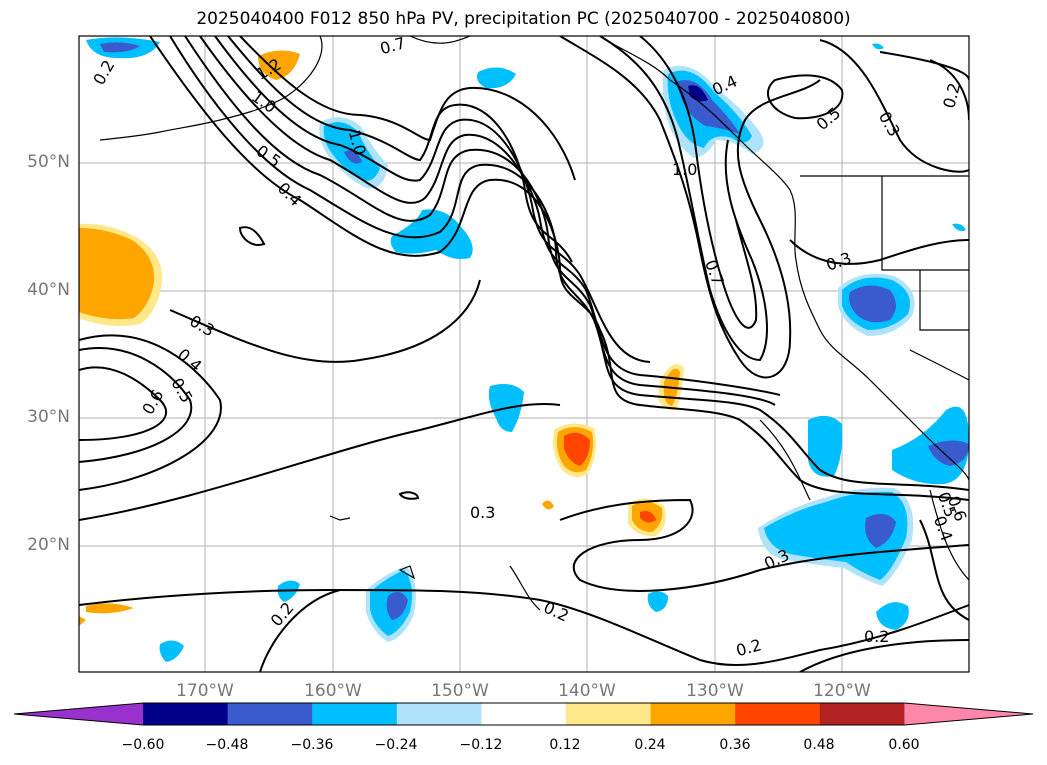 The width and height of the screenshot is (1047, 765). I want to click on colorbar-tick-label: 0.12, so click(565, 745).